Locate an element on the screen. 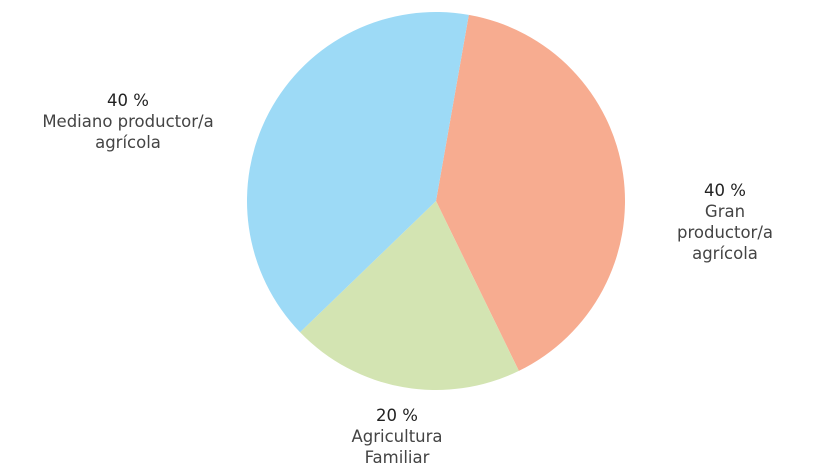  slice-label: 40 % Mediano productor/a agrícola is located at coordinates (127, 121).